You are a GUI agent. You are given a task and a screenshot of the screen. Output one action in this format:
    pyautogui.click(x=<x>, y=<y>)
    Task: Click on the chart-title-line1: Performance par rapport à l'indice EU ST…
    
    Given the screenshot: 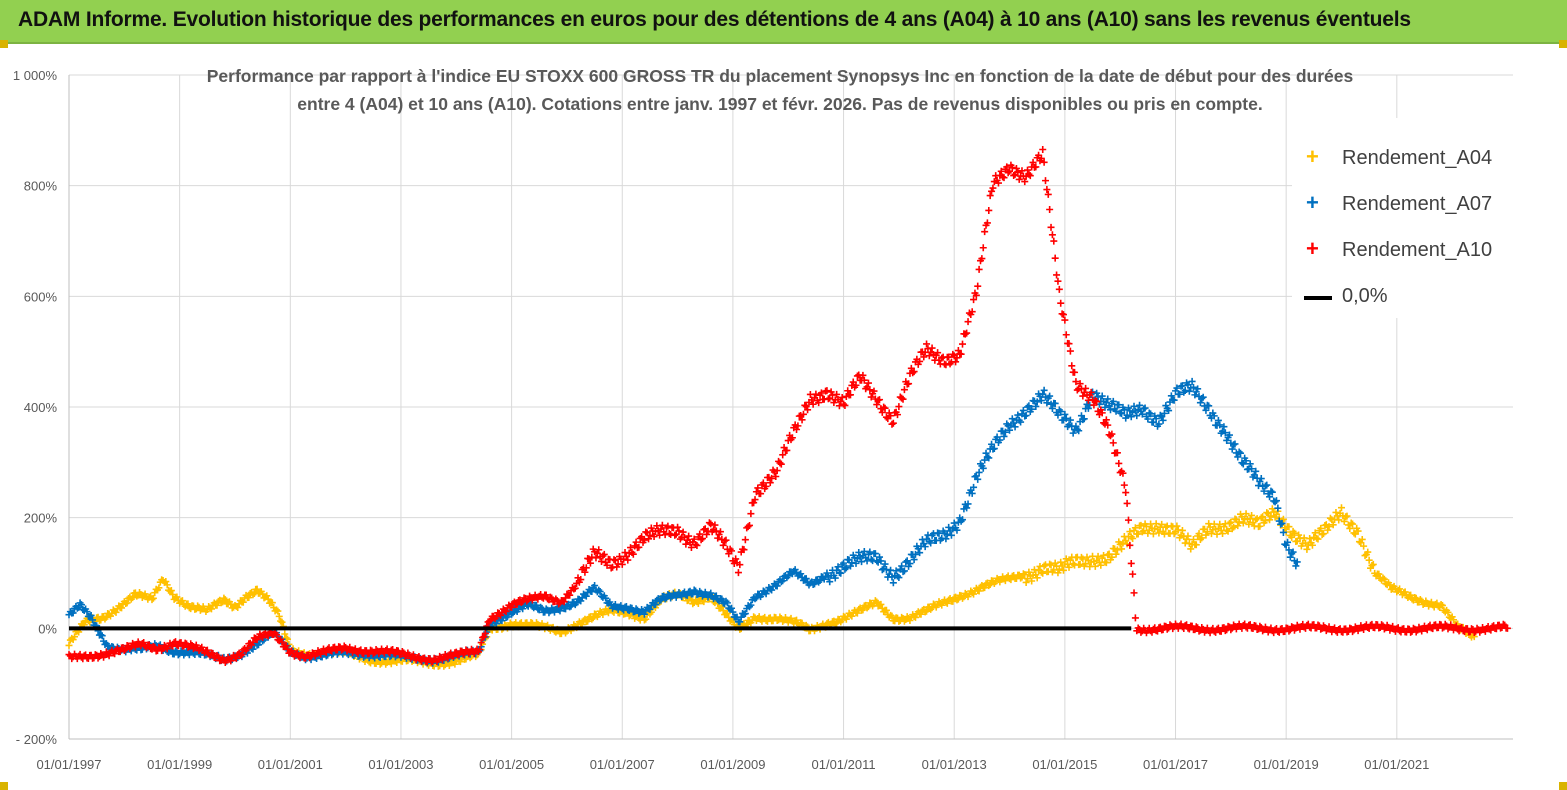 What is the action you would take?
    pyautogui.click(x=780, y=76)
    